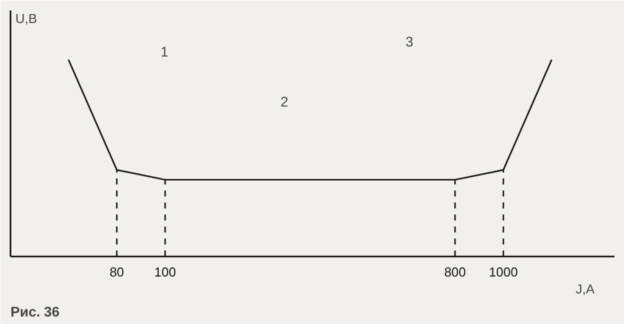 The width and height of the screenshot is (624, 324). What do you see at coordinates (455, 272) in the screenshot?
I see `x-tick-label: 800` at bounding box center [455, 272].